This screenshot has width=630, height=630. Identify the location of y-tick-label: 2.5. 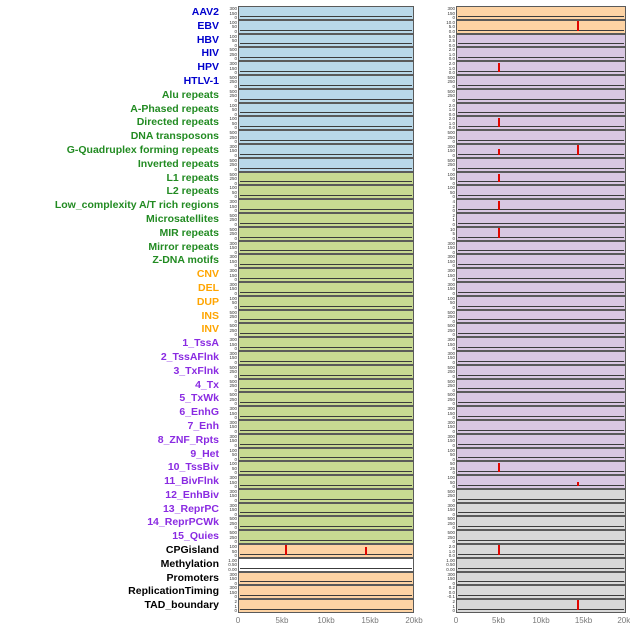
(451, 41).